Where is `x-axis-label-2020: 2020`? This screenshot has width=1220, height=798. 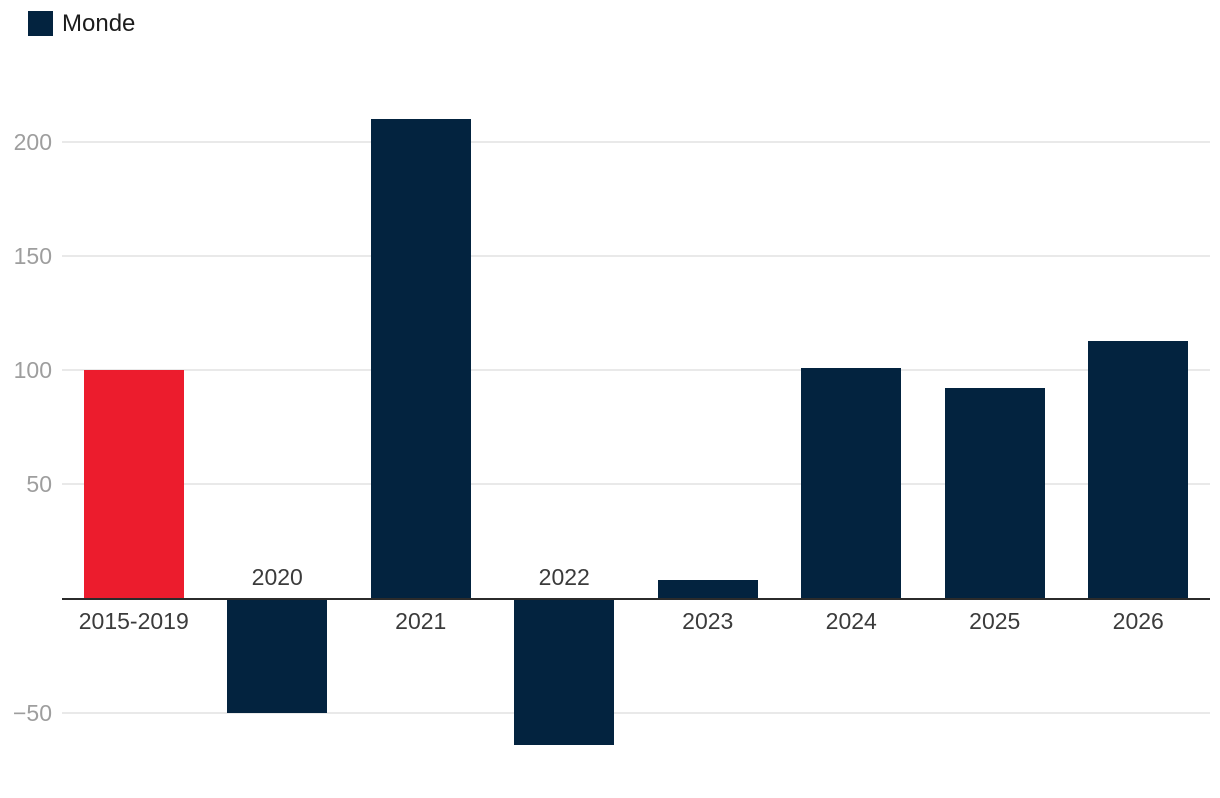
x-axis-label-2020: 2020 is located at coordinates (277, 576).